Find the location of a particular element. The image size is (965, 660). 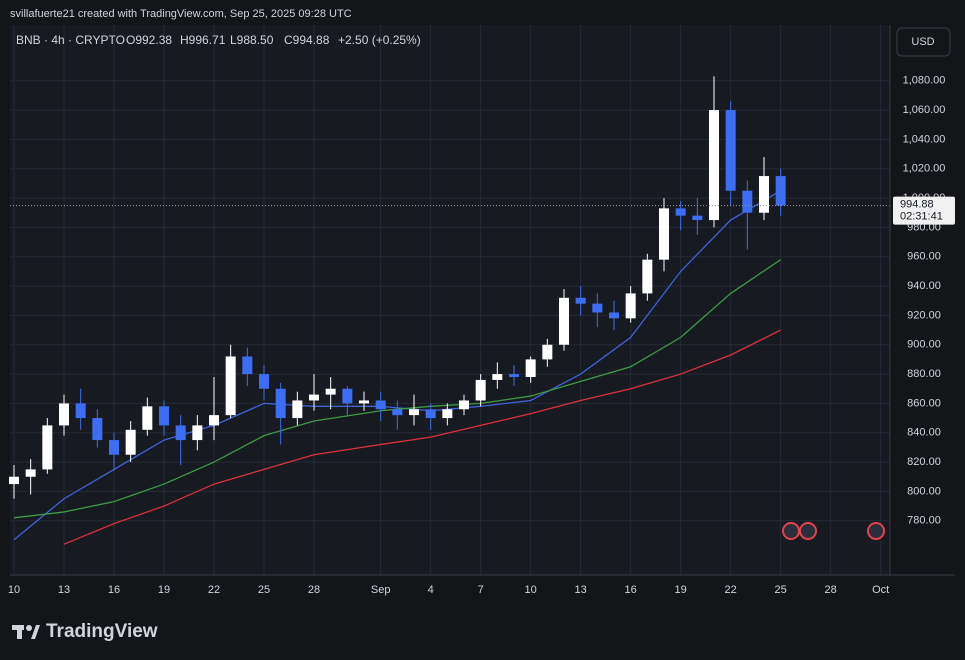

y-tick-label: 800.00 is located at coordinates (924, 491).